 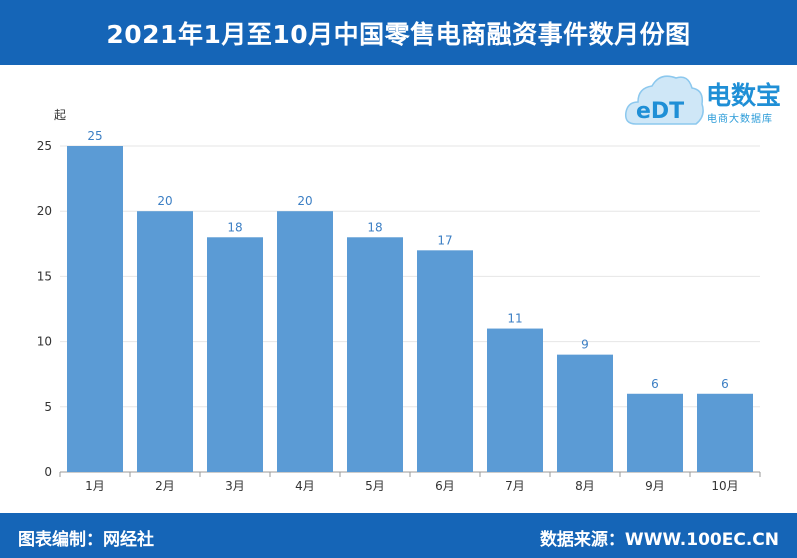 What do you see at coordinates (514, 319) in the screenshot?
I see `data-label: 11` at bounding box center [514, 319].